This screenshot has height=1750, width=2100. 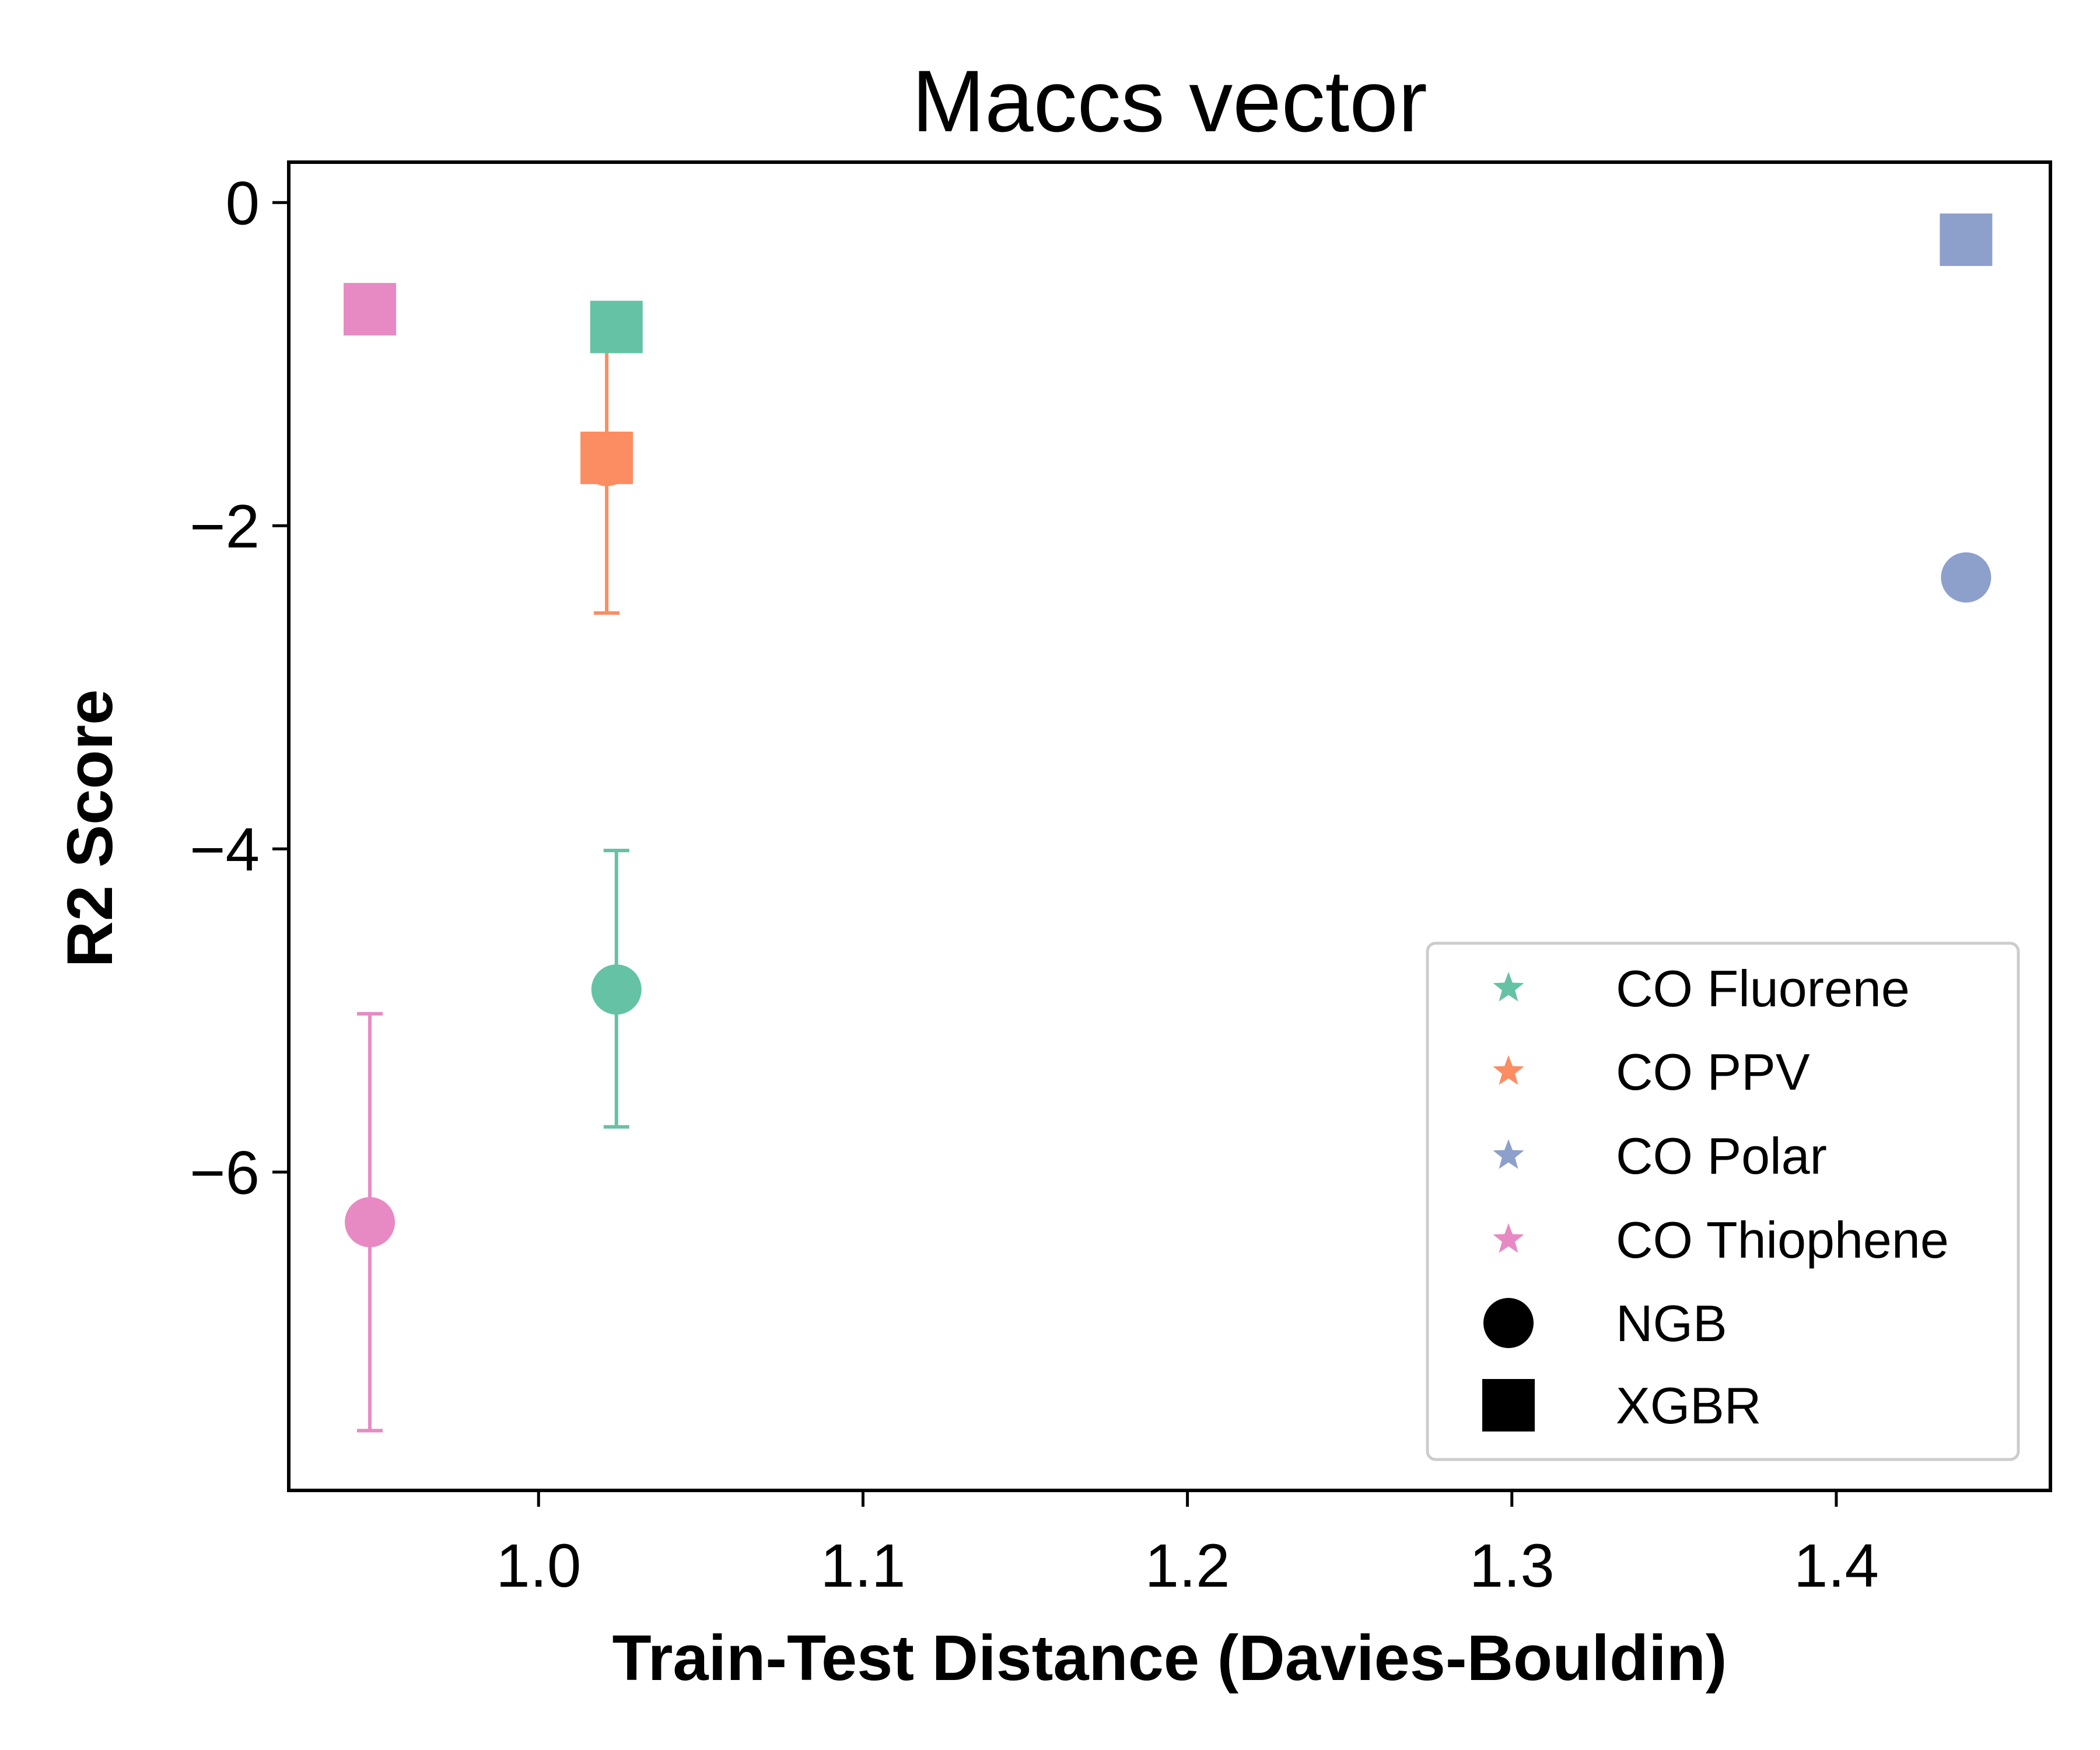 I want to click on legend-label-ngb: NGB, so click(x=1671, y=1323).